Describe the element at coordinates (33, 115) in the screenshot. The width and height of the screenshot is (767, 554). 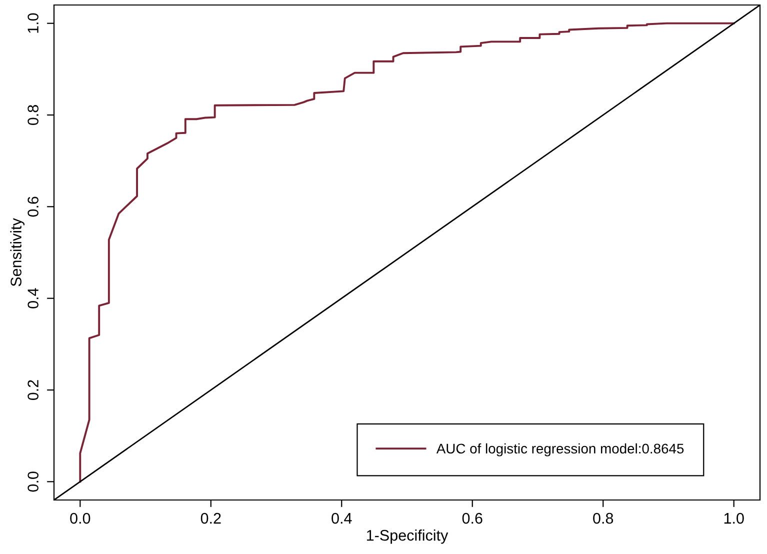
I see `y-tick-label: 0.8` at that location.